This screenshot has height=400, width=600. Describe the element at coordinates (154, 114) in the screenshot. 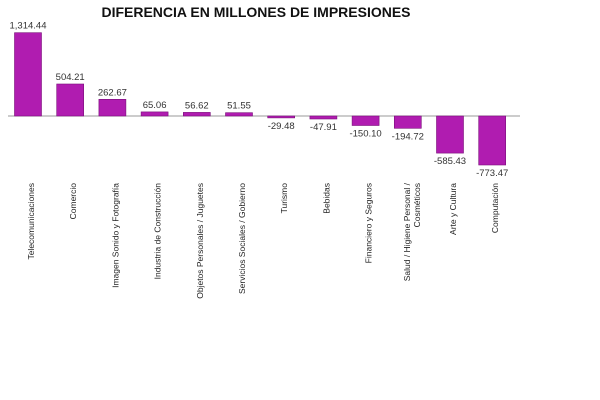

I see `bar-industria-de-construccion` at that location.